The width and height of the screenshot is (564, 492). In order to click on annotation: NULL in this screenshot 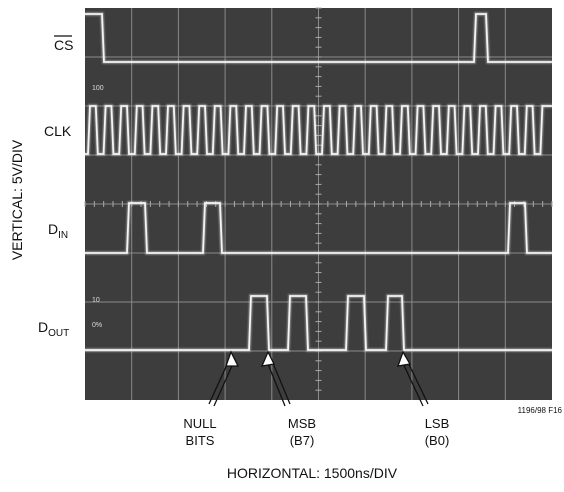, I will do `click(199, 423)`.